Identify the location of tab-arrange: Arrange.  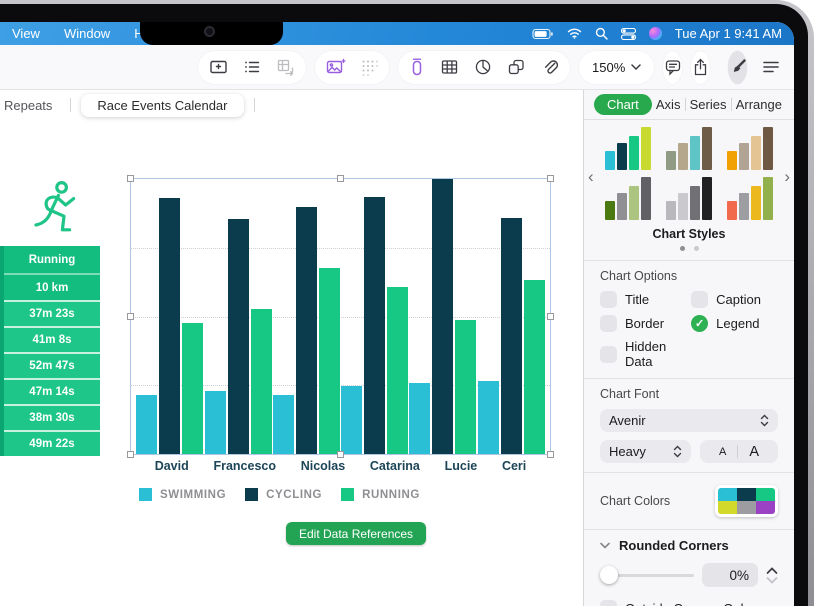
(758, 104).